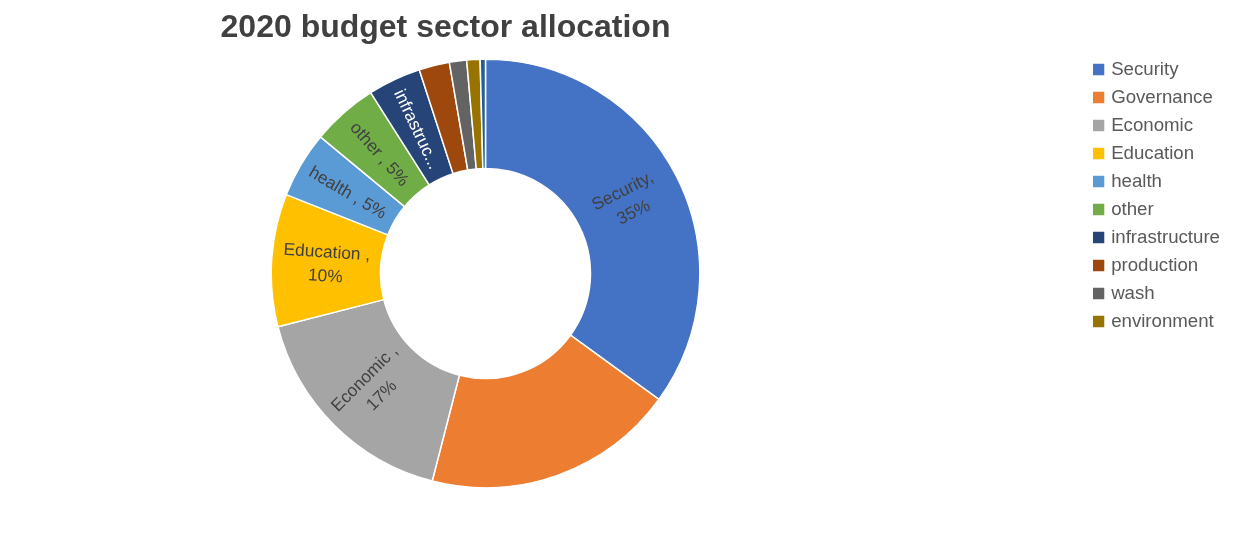  I want to click on legend-label: infrastructure, so click(1165, 237).